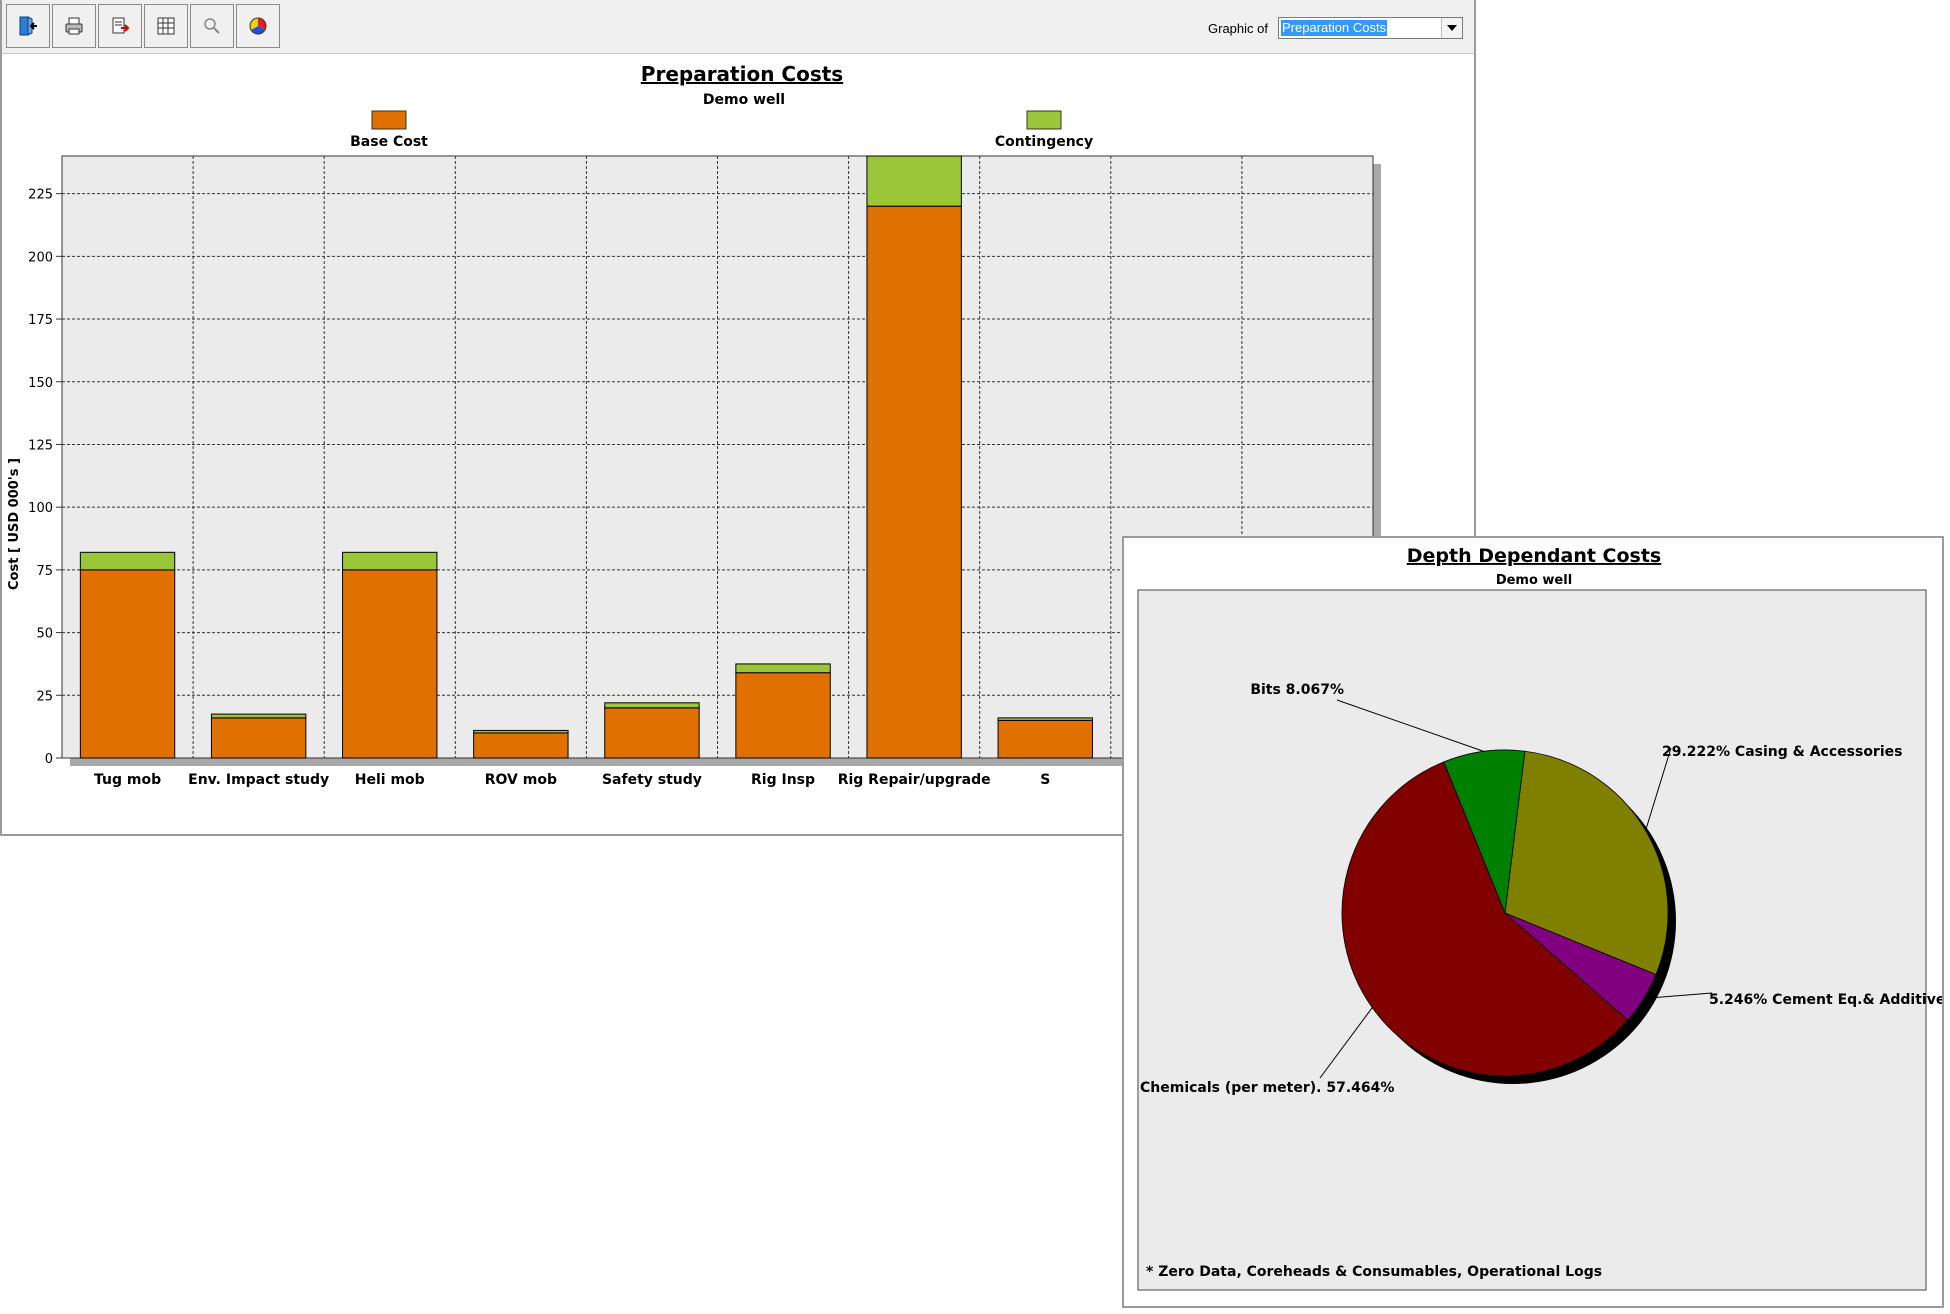 This screenshot has width=1950, height=1314. What do you see at coordinates (40, 195) in the screenshot?
I see `y-tick-label: 225` at bounding box center [40, 195].